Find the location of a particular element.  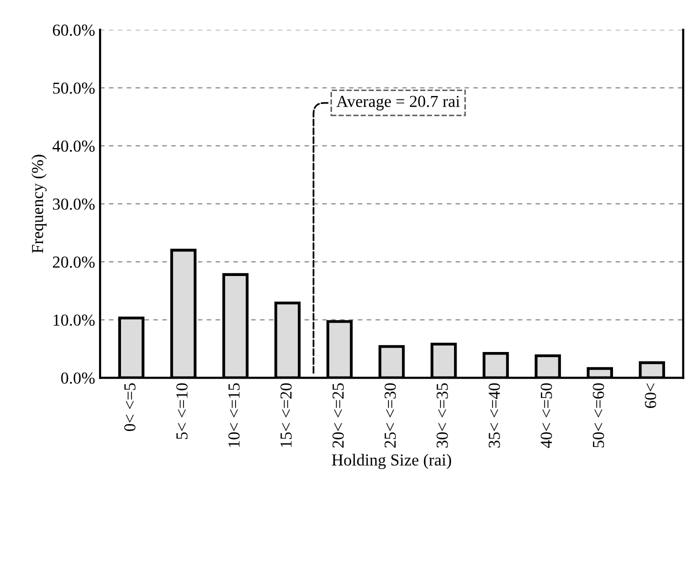

x-tick-label: 35< <=40 is located at coordinates (494, 415).